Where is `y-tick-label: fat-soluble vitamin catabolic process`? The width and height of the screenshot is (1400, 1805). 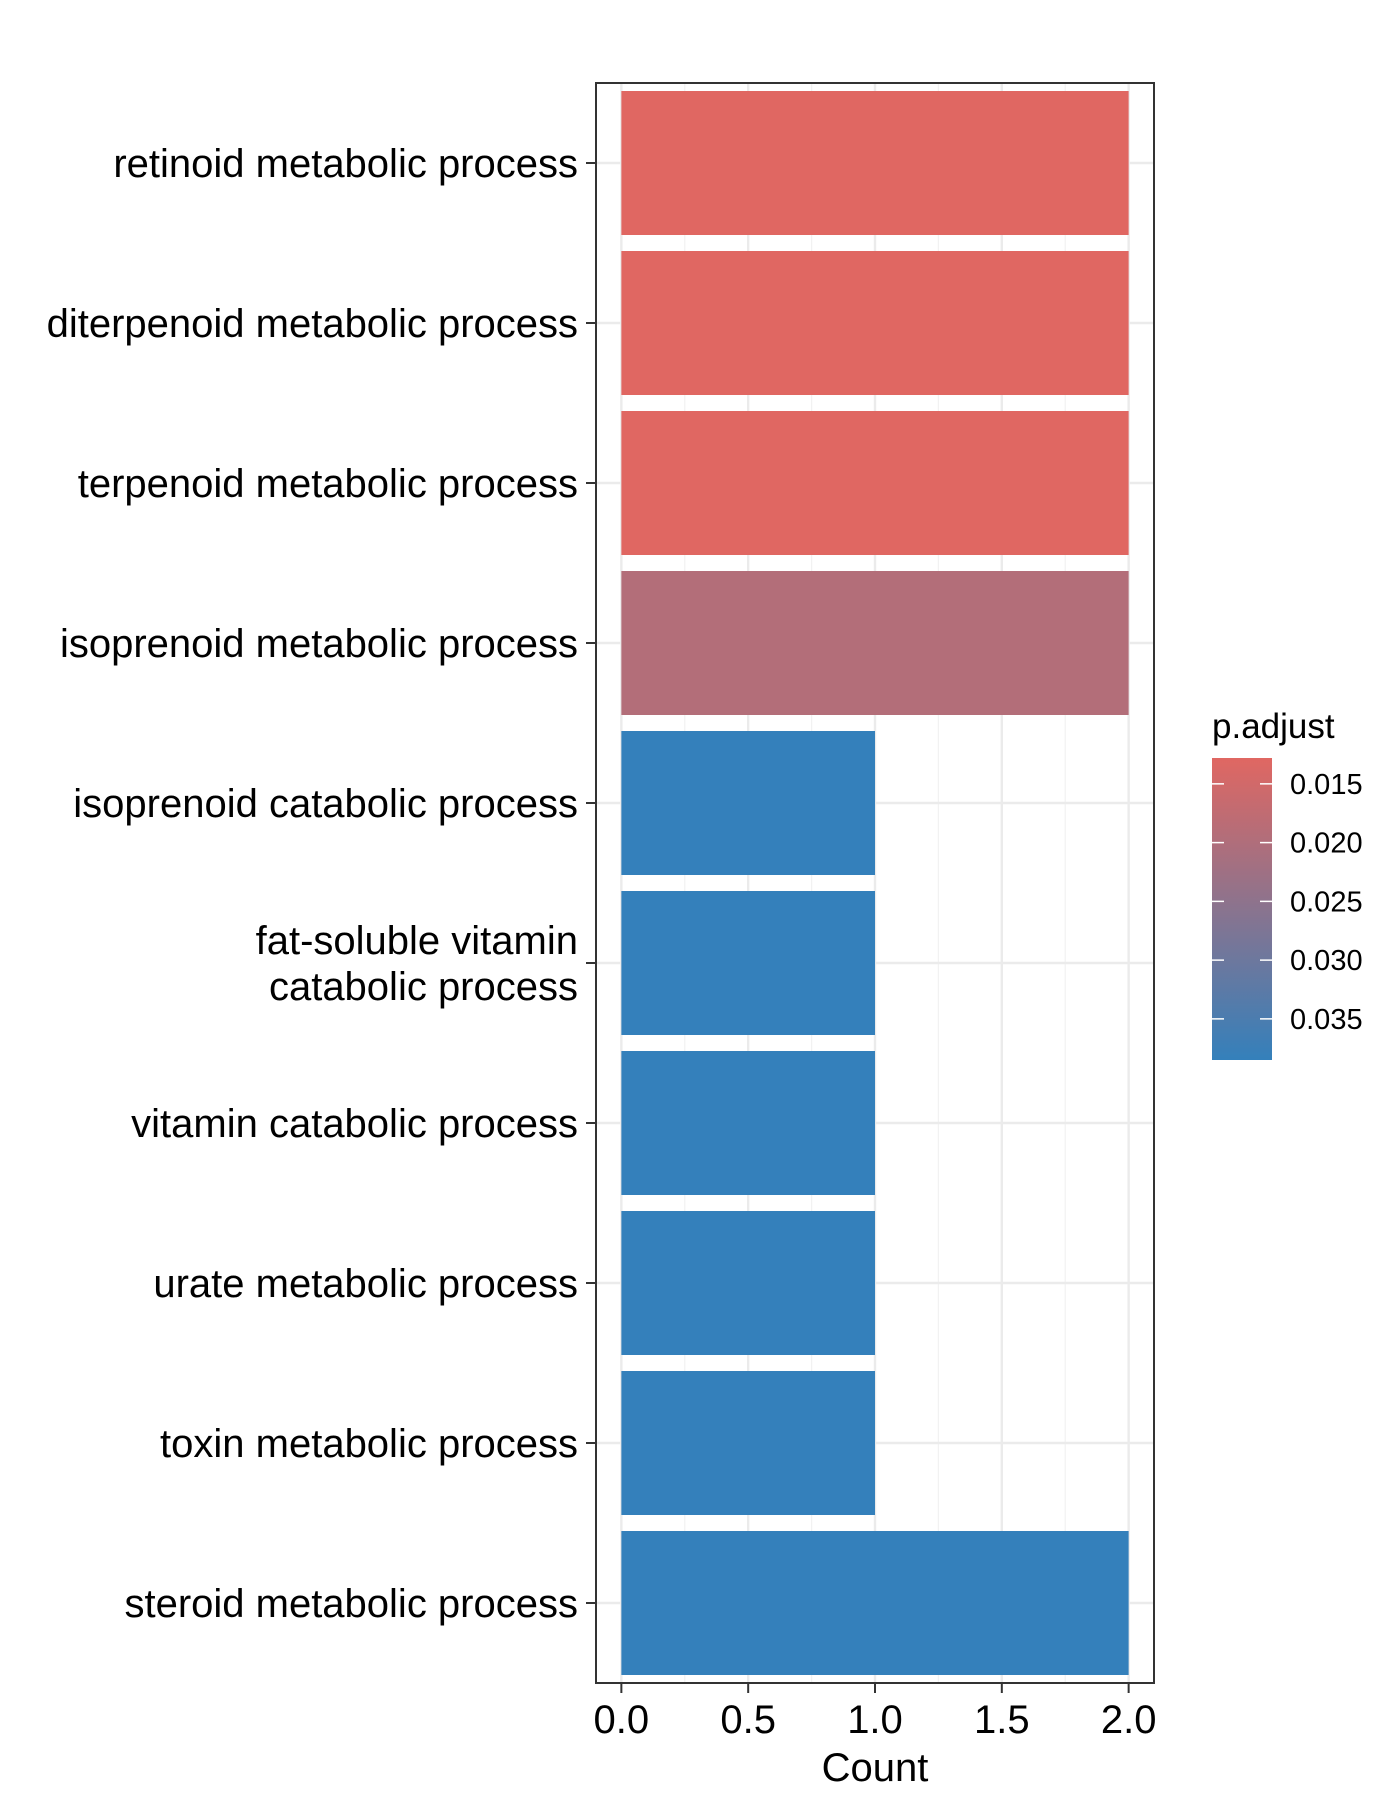 y-tick-label: fat-soluble vitamin catabolic process is located at coordinates (417, 964).